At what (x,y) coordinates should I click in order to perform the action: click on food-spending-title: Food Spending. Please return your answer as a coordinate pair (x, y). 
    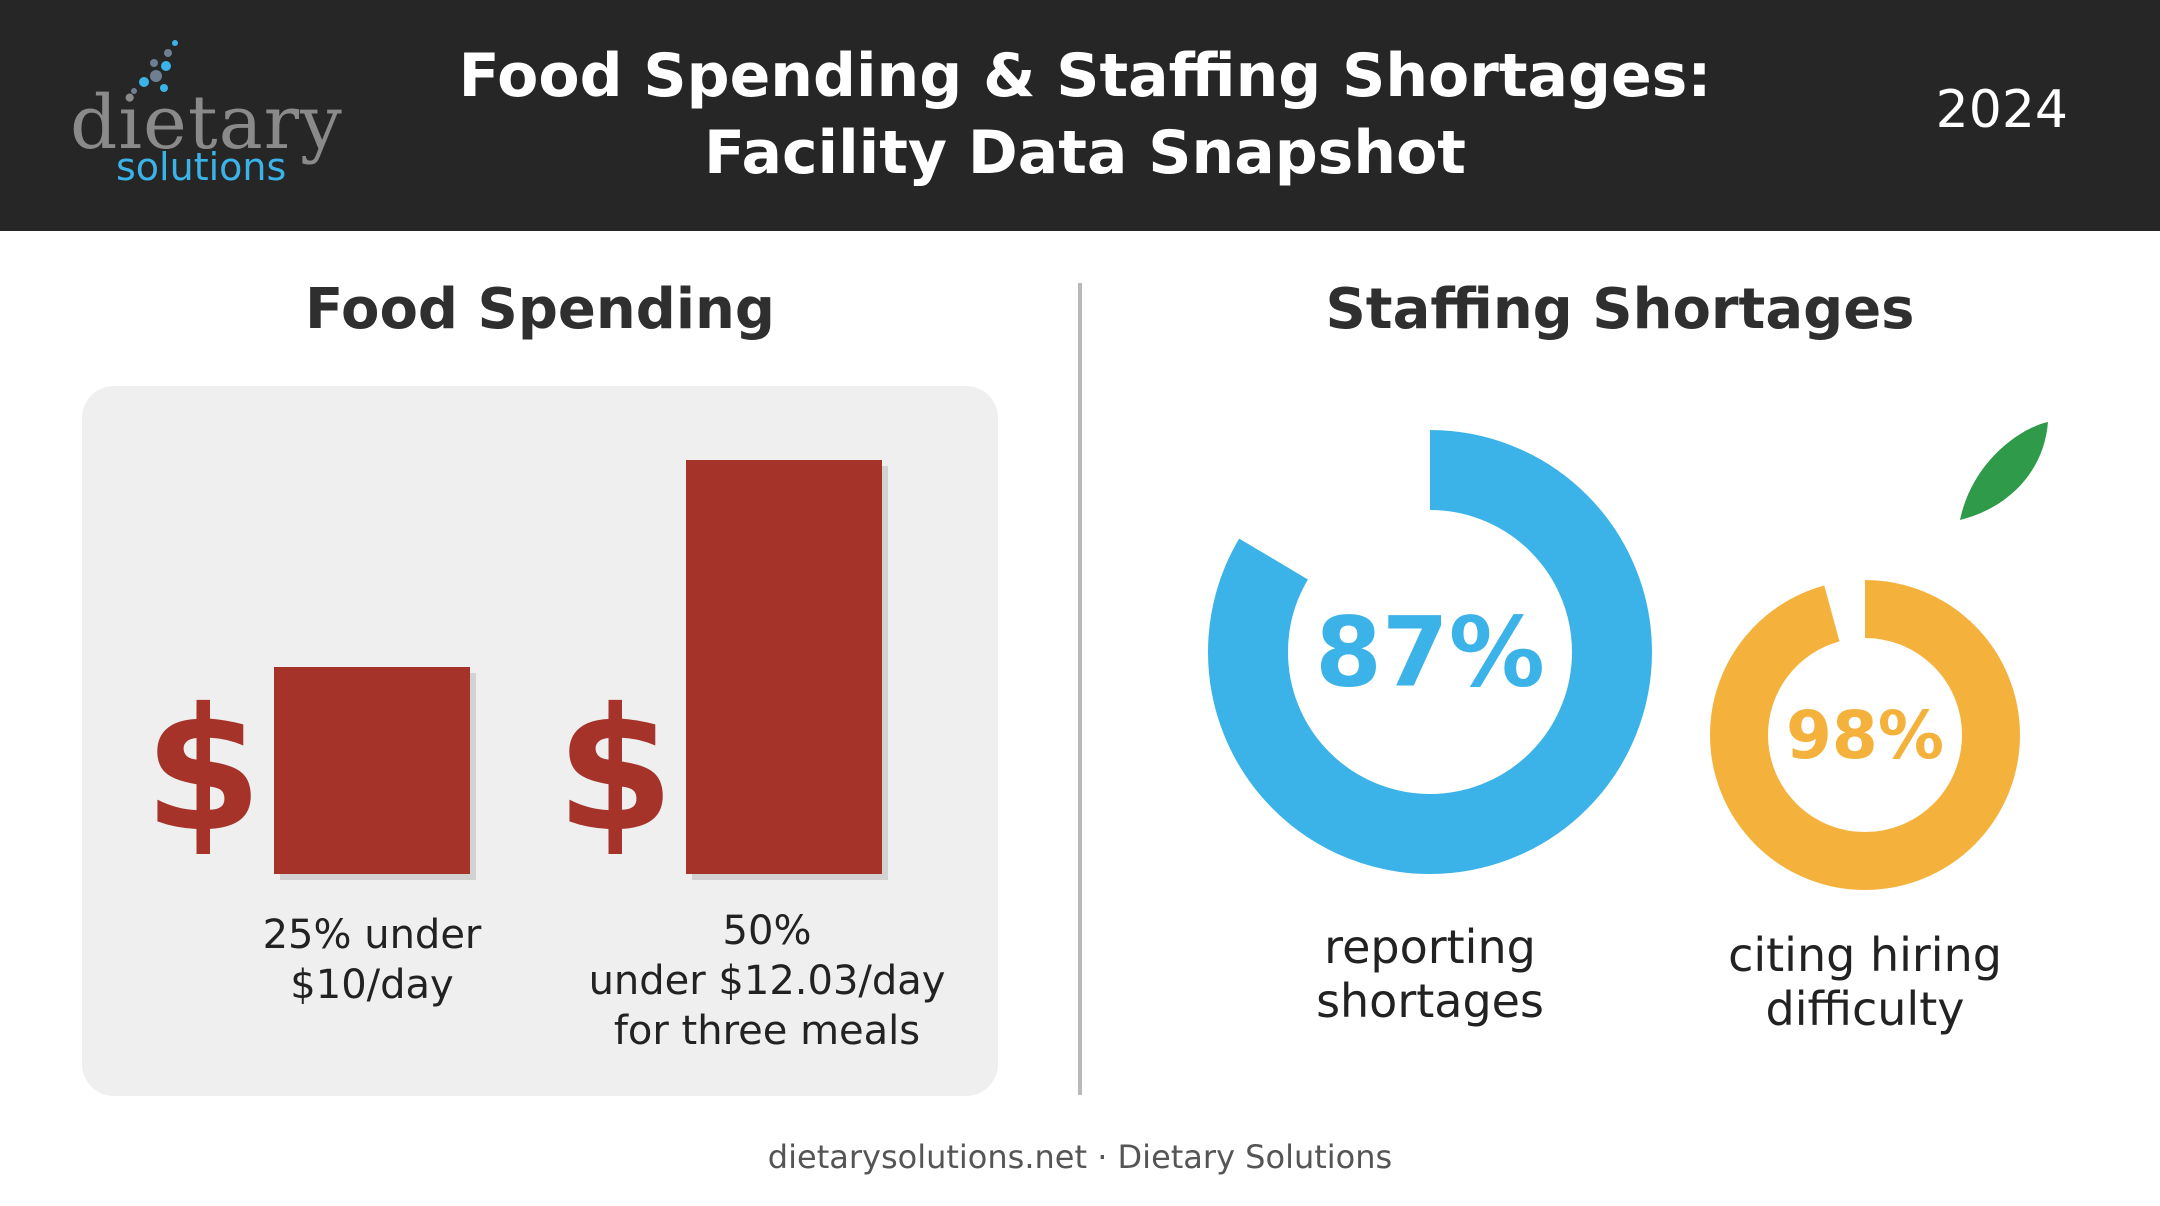
    Looking at the image, I should click on (539, 309).